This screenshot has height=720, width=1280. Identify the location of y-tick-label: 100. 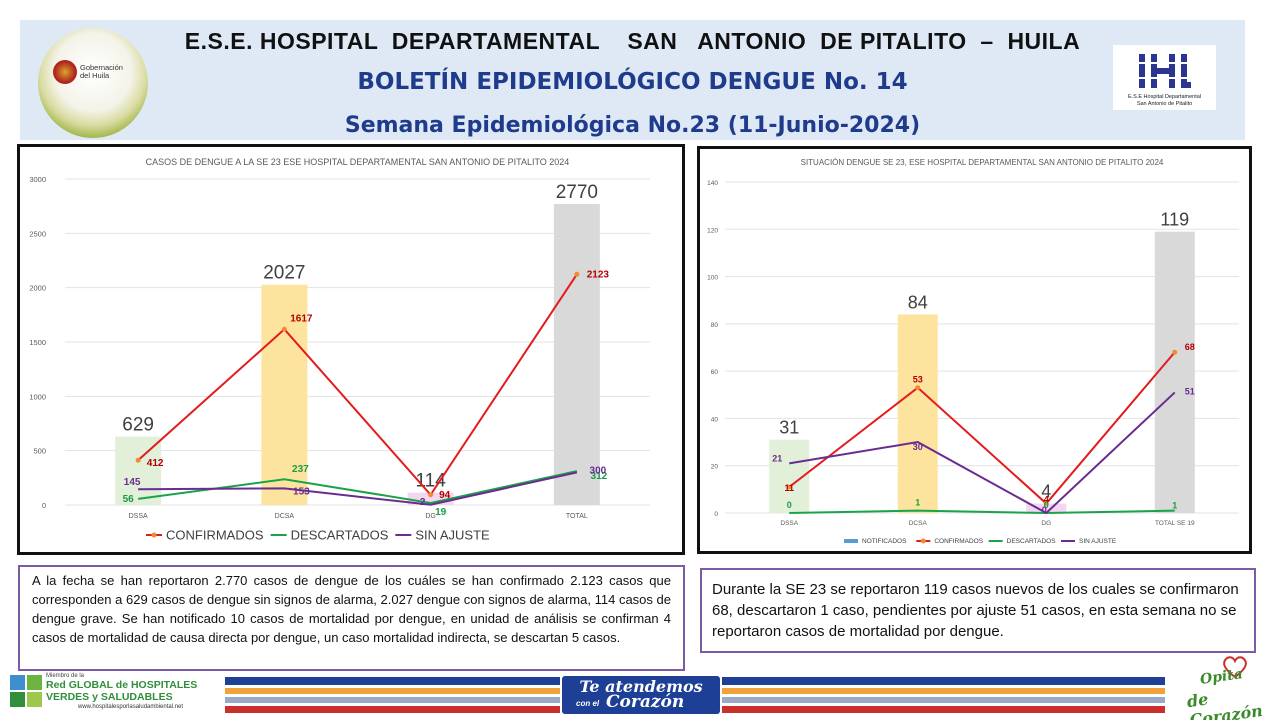
(712, 278).